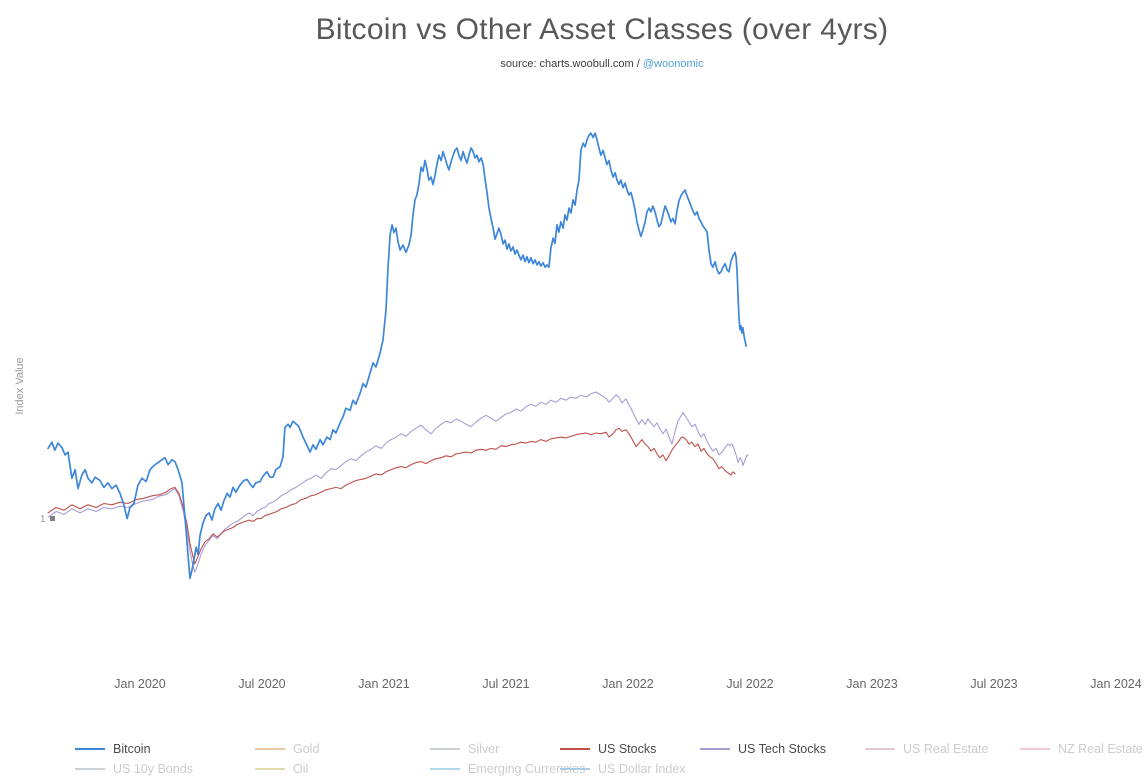  I want to click on legend-item-us-tech-stocks: US Tech Stocks, so click(763, 748).